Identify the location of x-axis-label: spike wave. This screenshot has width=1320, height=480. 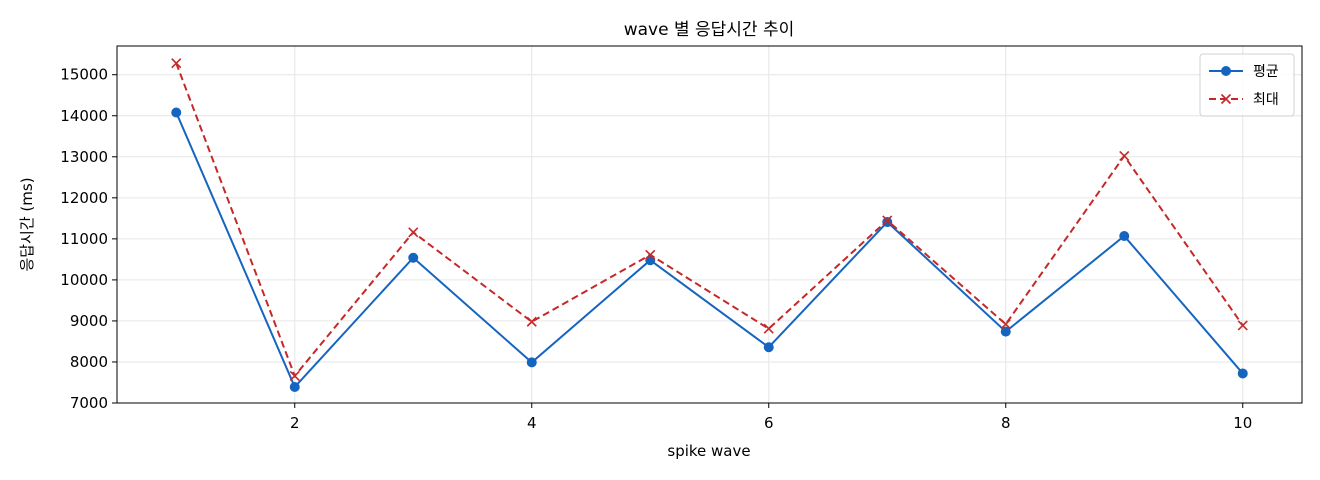
(708, 451).